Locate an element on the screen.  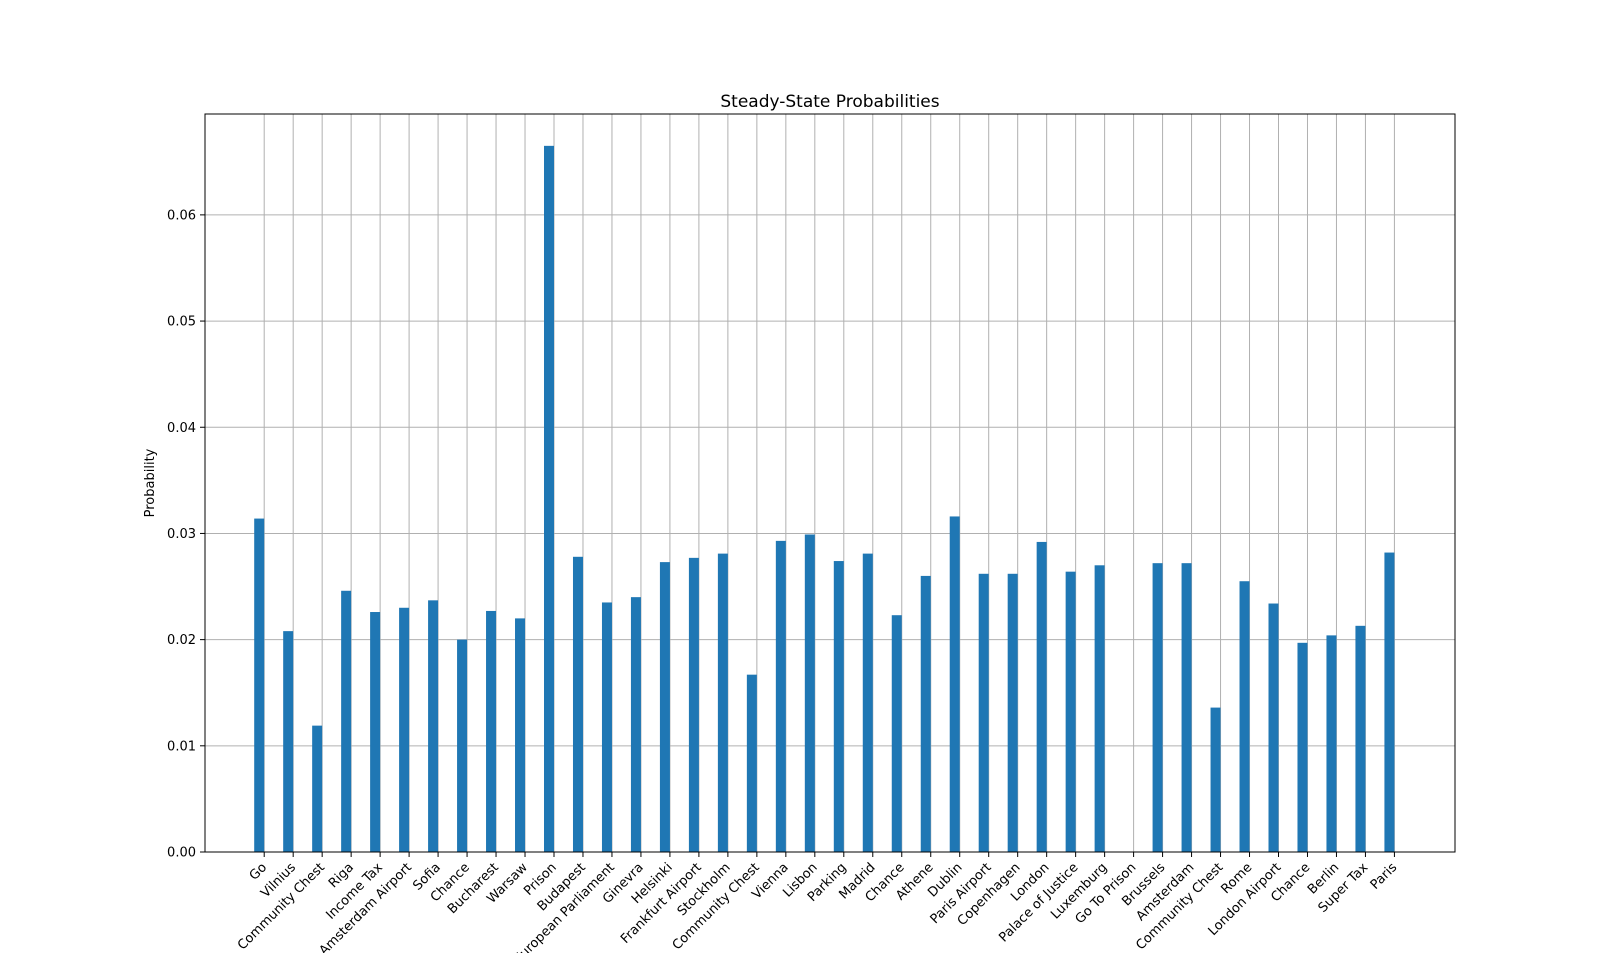
y-tick-label: 0.01 is located at coordinates (181, 746).